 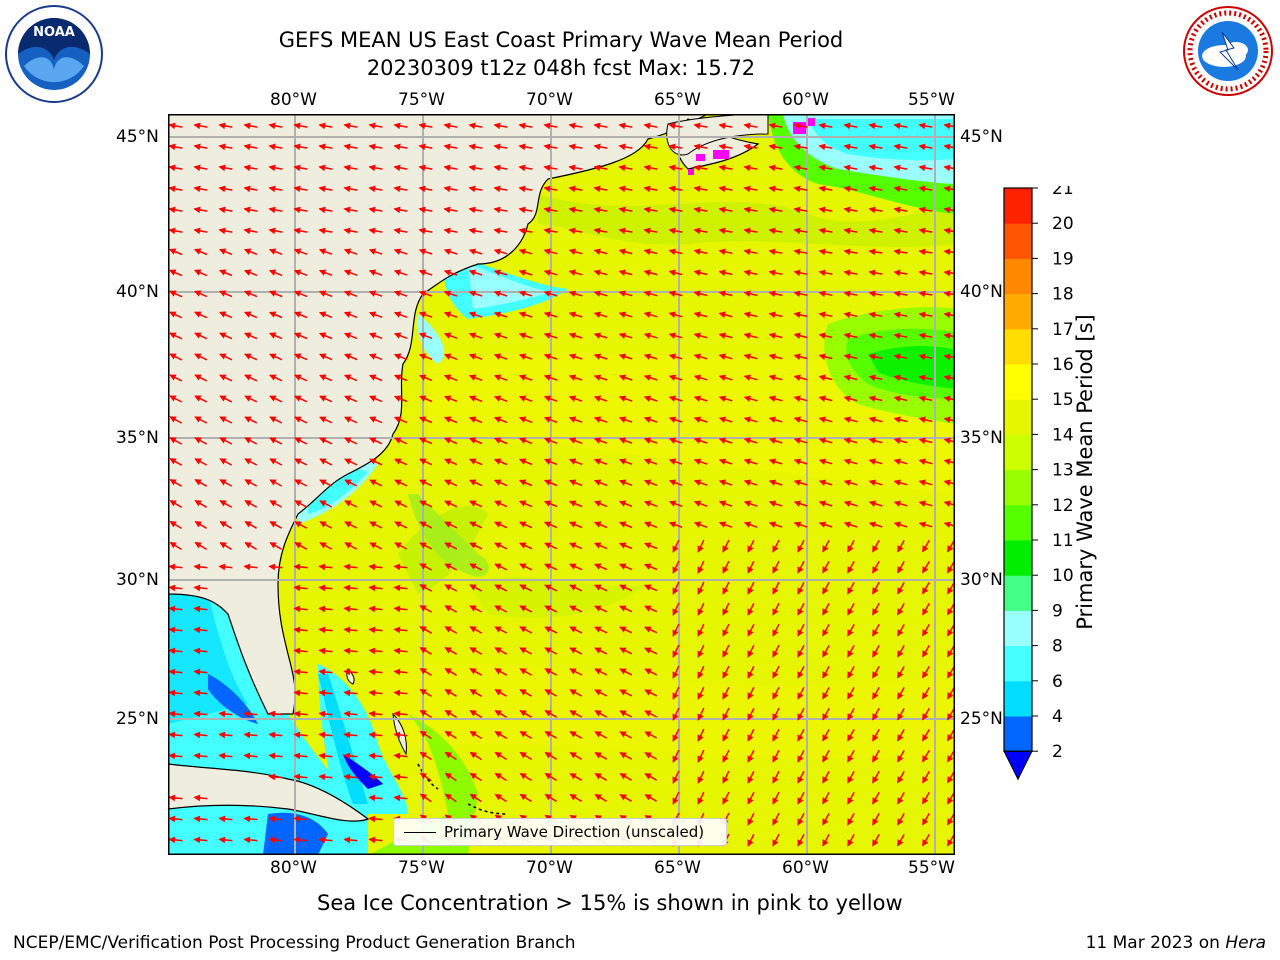 I want to click on lon-label-bottom: 65°W, so click(x=677, y=868).